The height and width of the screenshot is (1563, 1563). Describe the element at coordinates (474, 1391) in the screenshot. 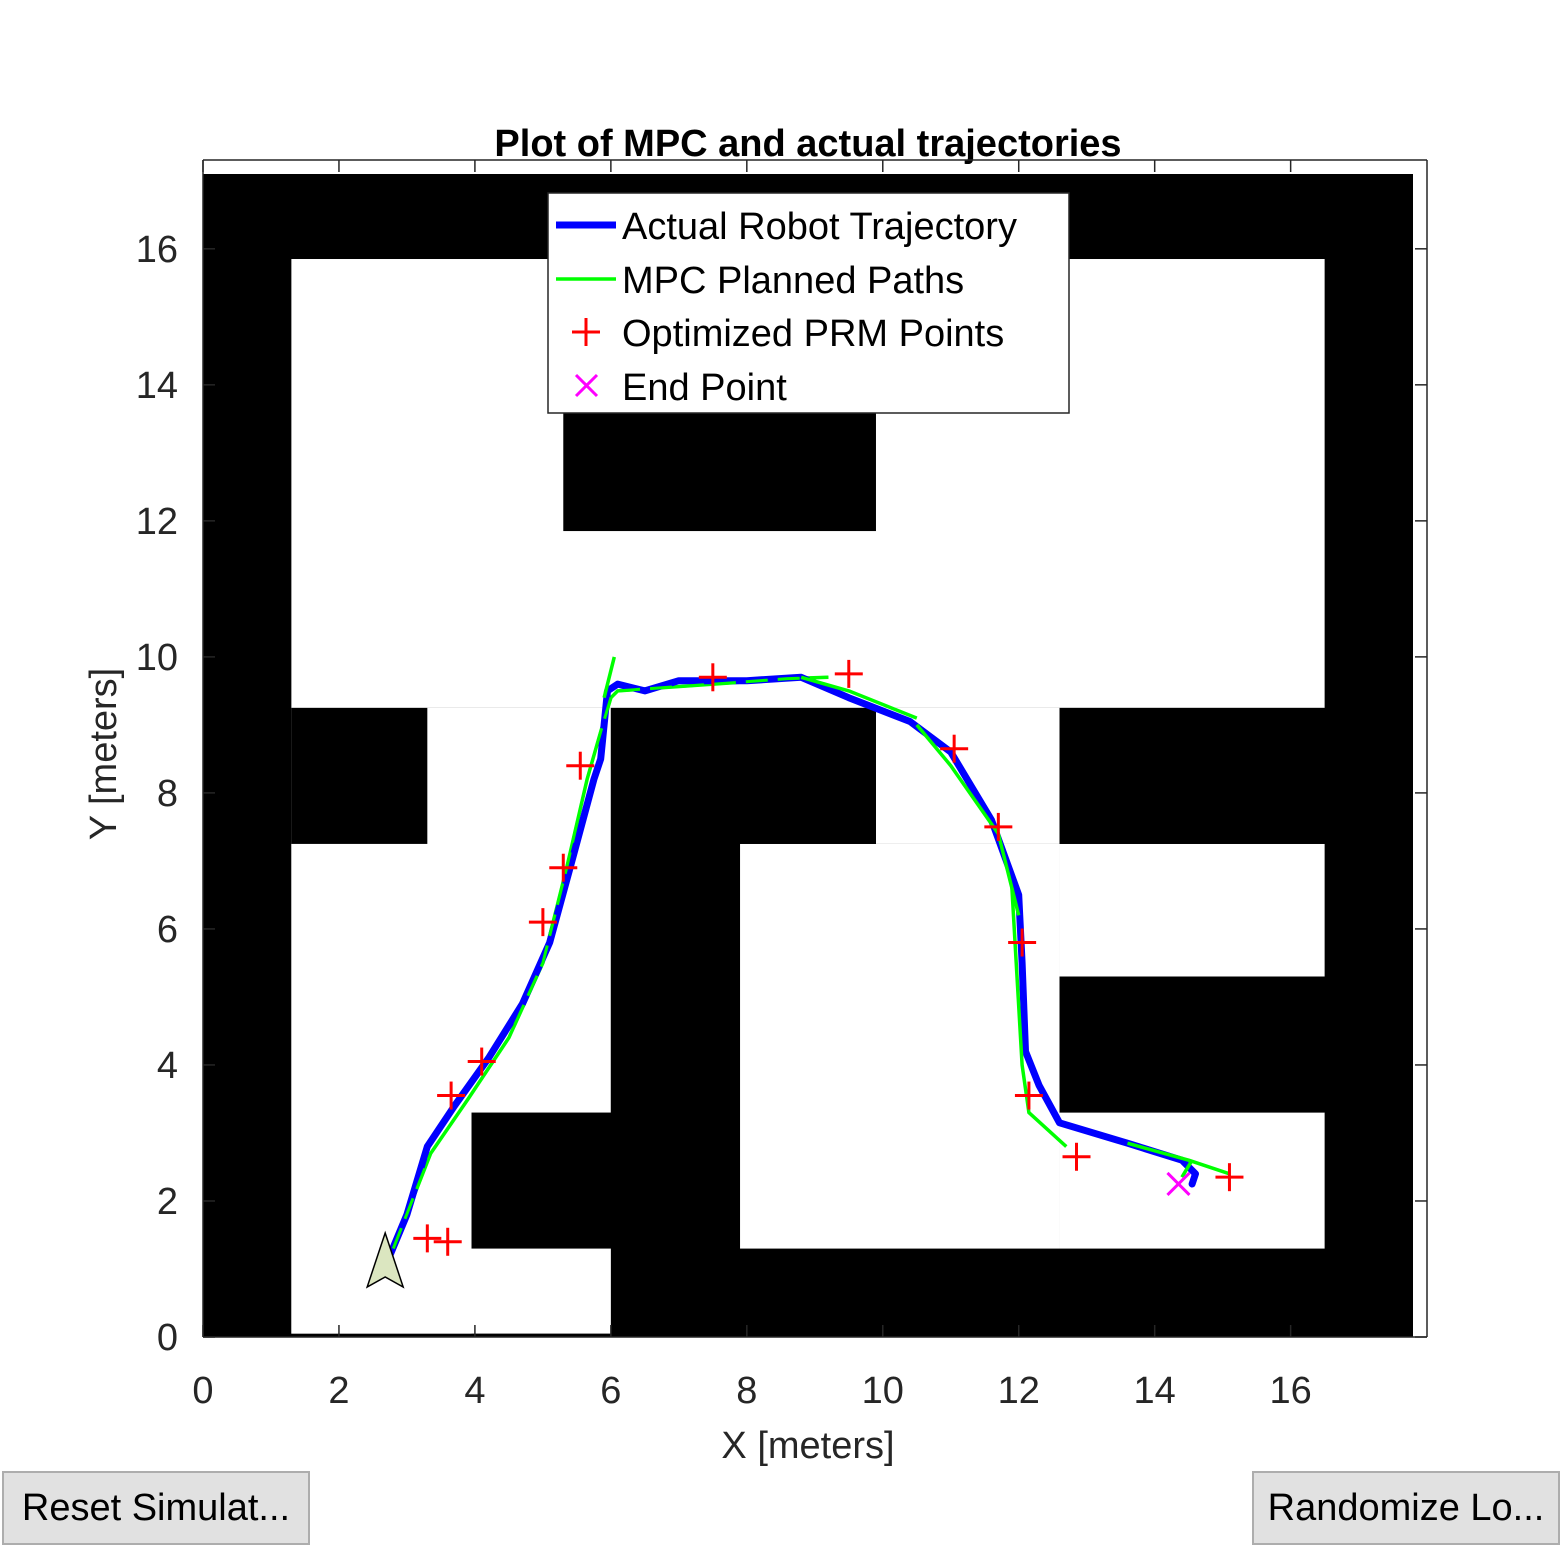

I see `x-tick-label: 4` at that location.